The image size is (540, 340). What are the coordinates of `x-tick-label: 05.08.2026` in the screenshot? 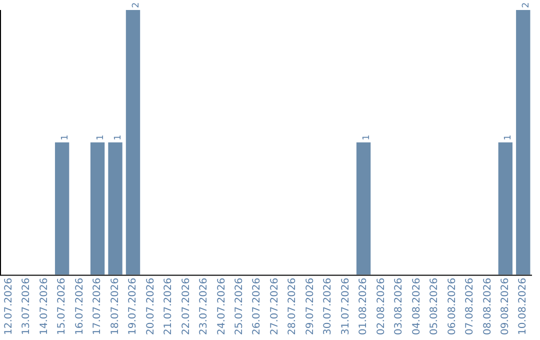 It's located at (434, 307).